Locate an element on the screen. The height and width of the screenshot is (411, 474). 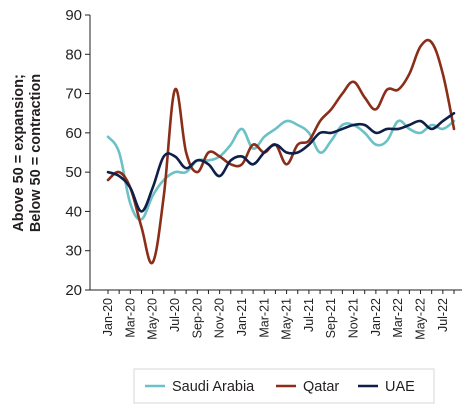
x-tick-label: May-21 is located at coordinates (287, 319).